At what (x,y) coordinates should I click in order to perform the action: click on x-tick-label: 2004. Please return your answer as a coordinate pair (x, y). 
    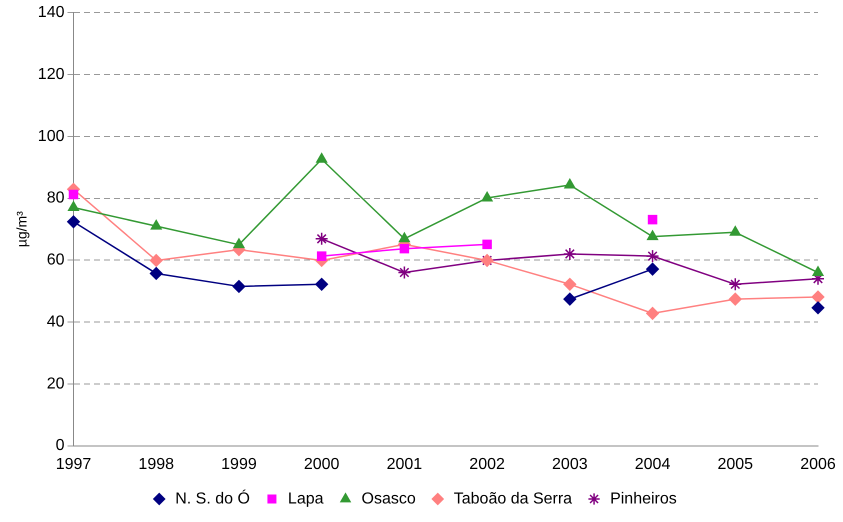
    Looking at the image, I should click on (652, 464).